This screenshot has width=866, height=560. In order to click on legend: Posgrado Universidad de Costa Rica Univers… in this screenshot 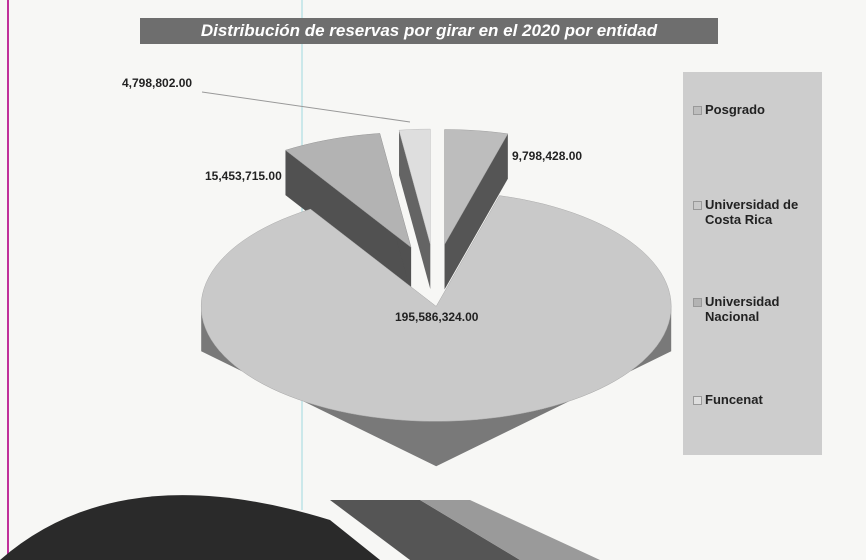, I will do `click(752, 263)`.